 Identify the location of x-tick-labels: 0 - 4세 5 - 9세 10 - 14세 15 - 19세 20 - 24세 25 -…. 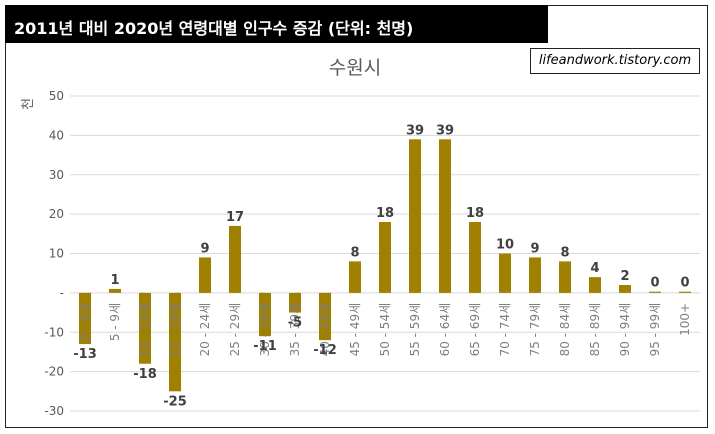
(385, 330).